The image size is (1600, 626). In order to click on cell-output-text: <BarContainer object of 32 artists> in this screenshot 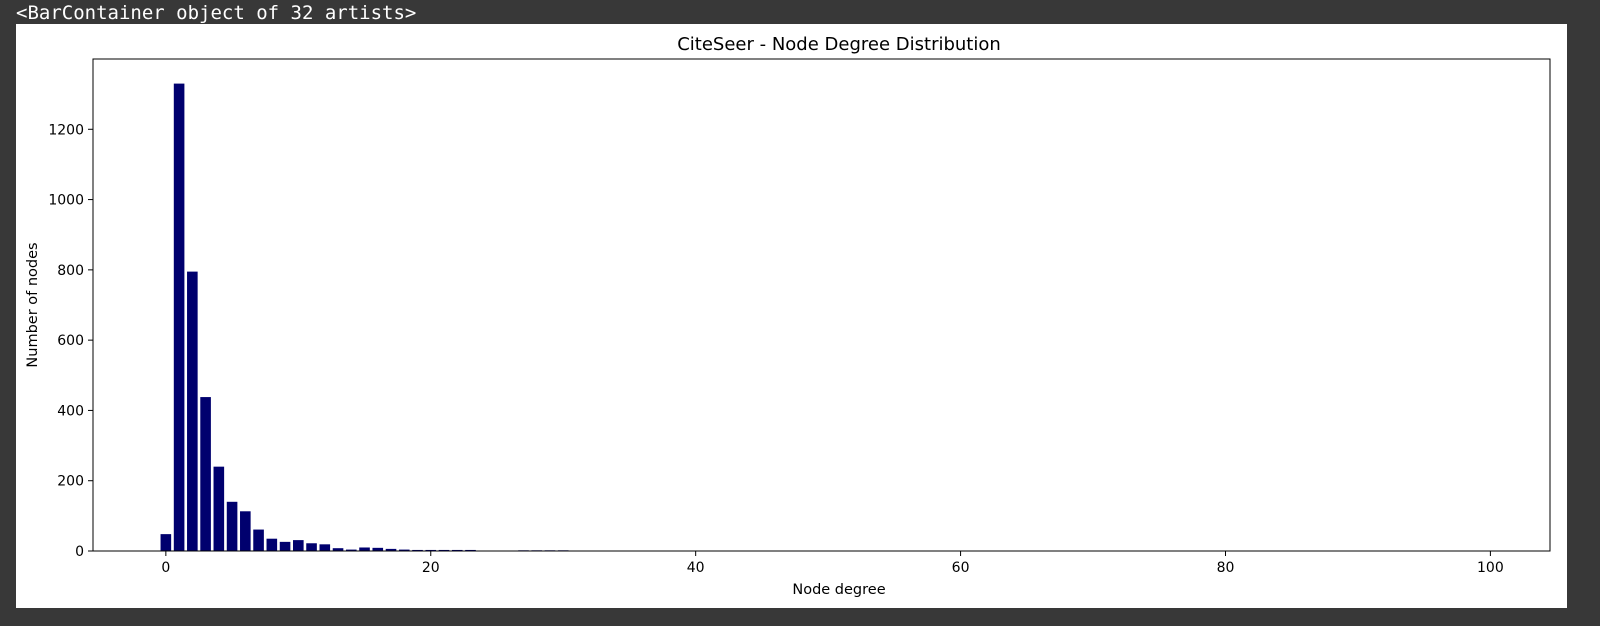, I will do `click(216, 13)`.